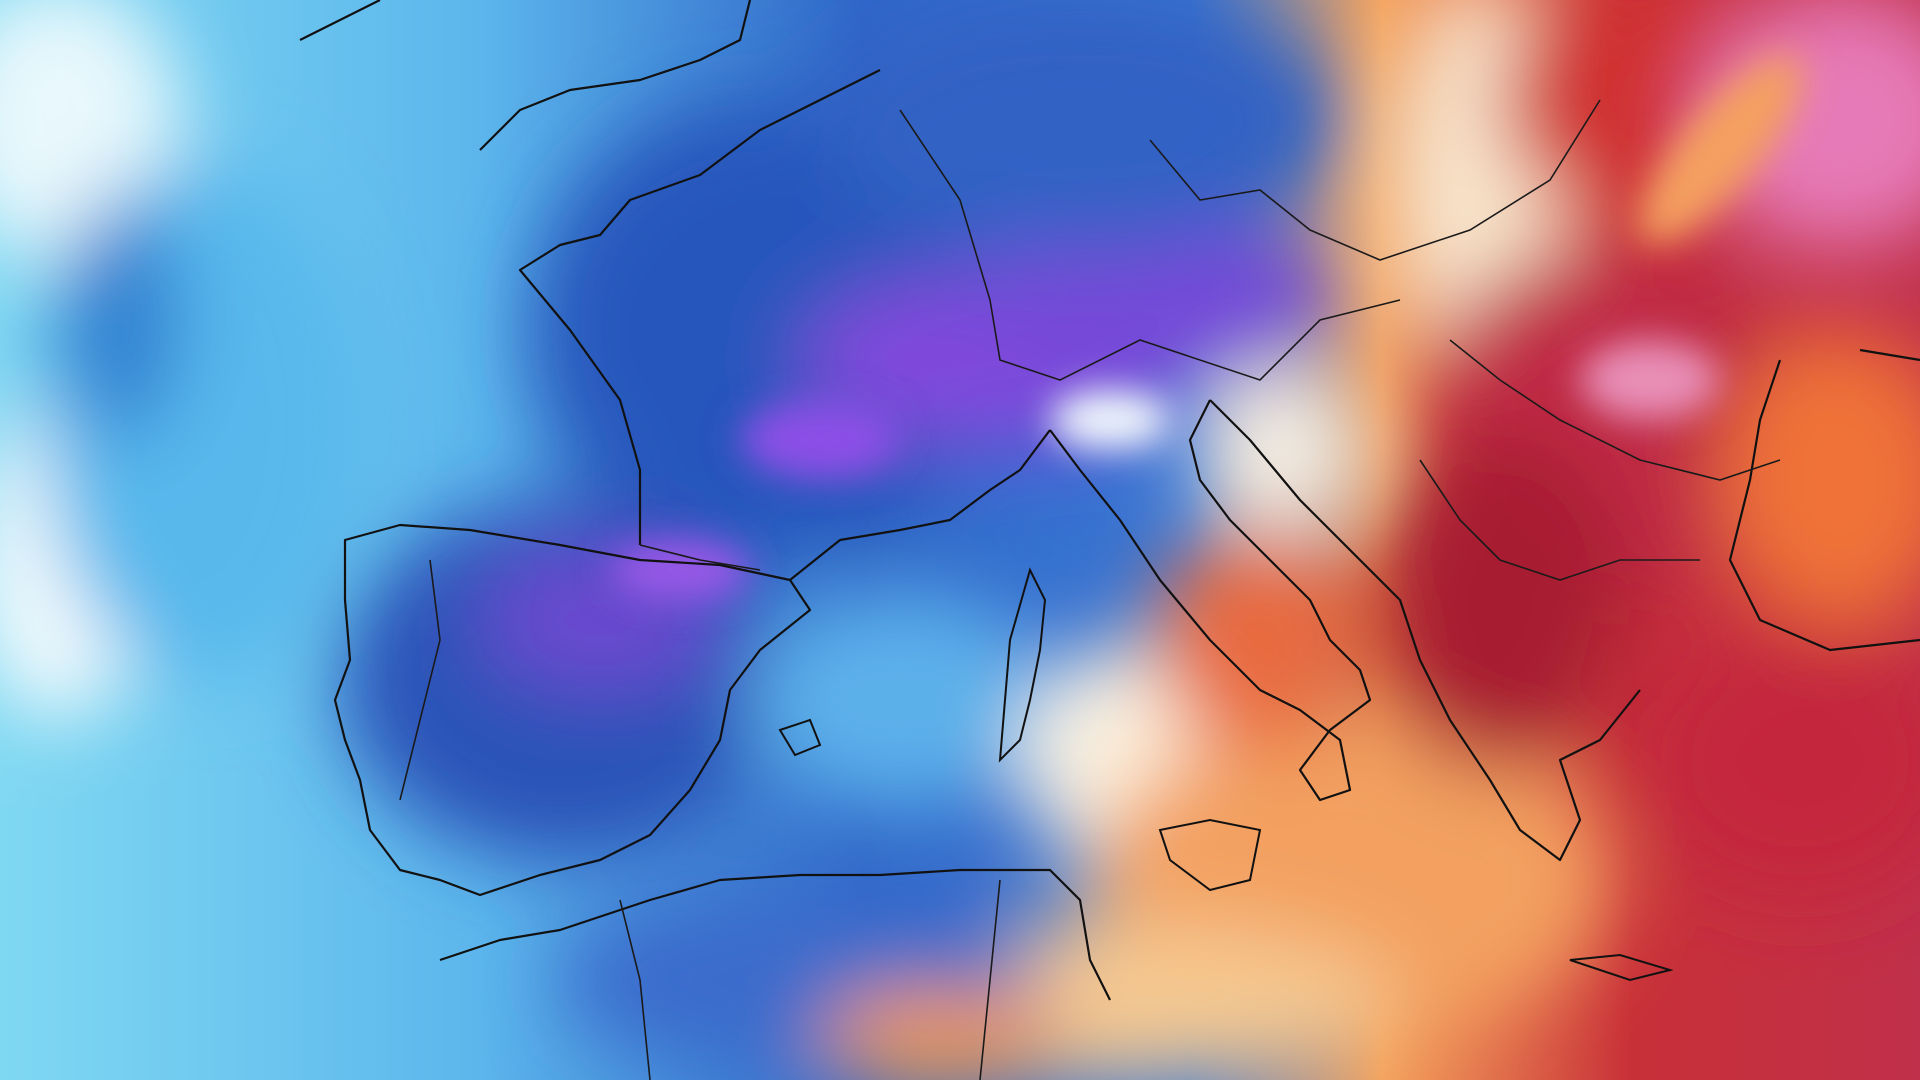 The width and height of the screenshot is (1920, 1080). I want to click on africa-coast, so click(775, 934).